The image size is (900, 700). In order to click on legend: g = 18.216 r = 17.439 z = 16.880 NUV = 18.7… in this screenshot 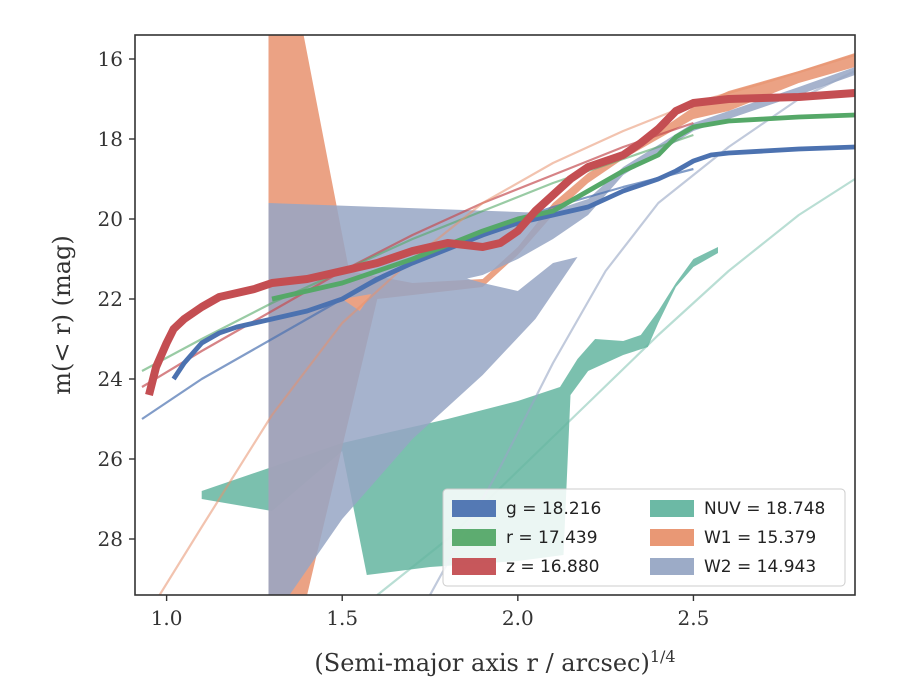, I will do `click(644, 537)`.